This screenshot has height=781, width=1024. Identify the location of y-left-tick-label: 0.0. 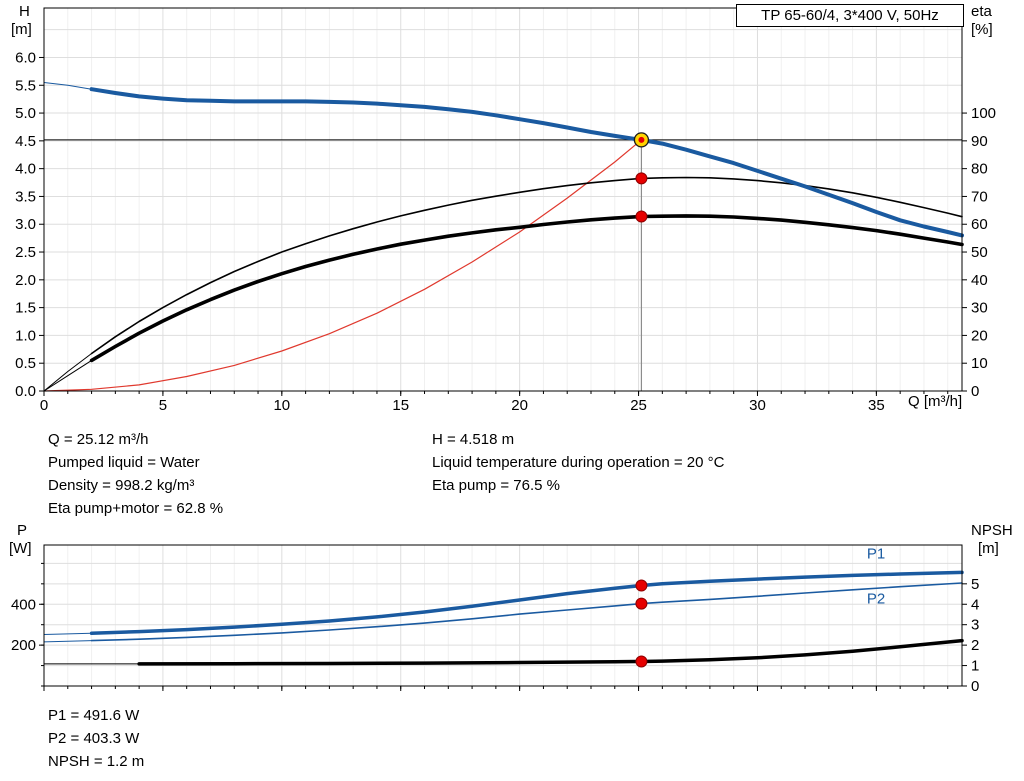
(25, 391).